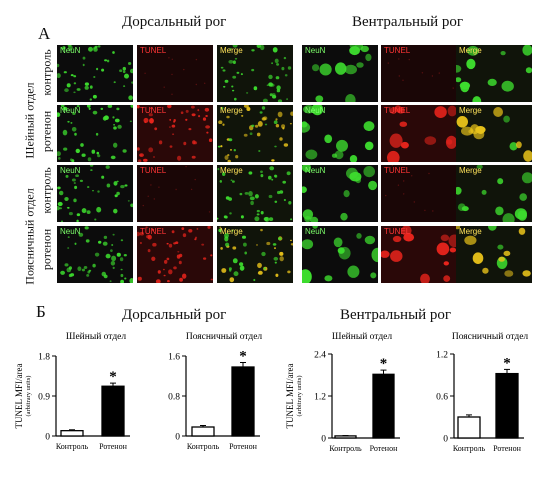 The width and height of the screenshot is (560, 489). What do you see at coordinates (255, 254) in the screenshot?
I see `micrograph-merge-r4c3: Merge` at bounding box center [255, 254].